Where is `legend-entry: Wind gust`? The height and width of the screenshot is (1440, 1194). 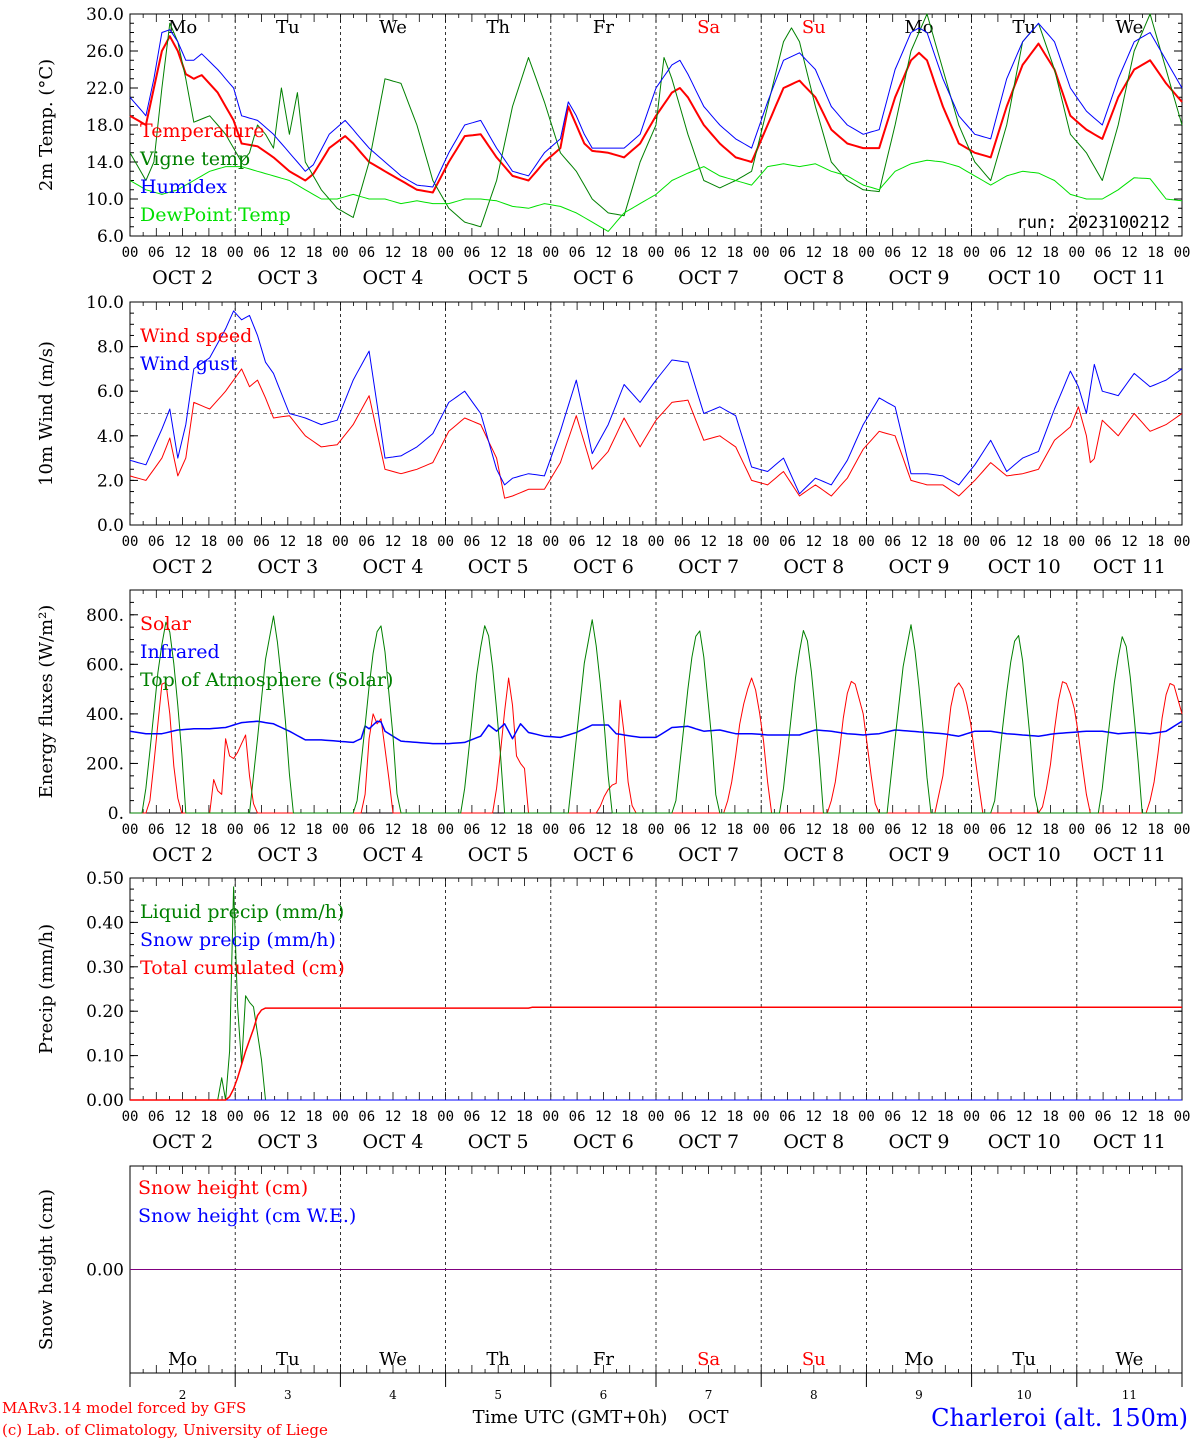
legend-entry: Wind gust is located at coordinates (189, 364).